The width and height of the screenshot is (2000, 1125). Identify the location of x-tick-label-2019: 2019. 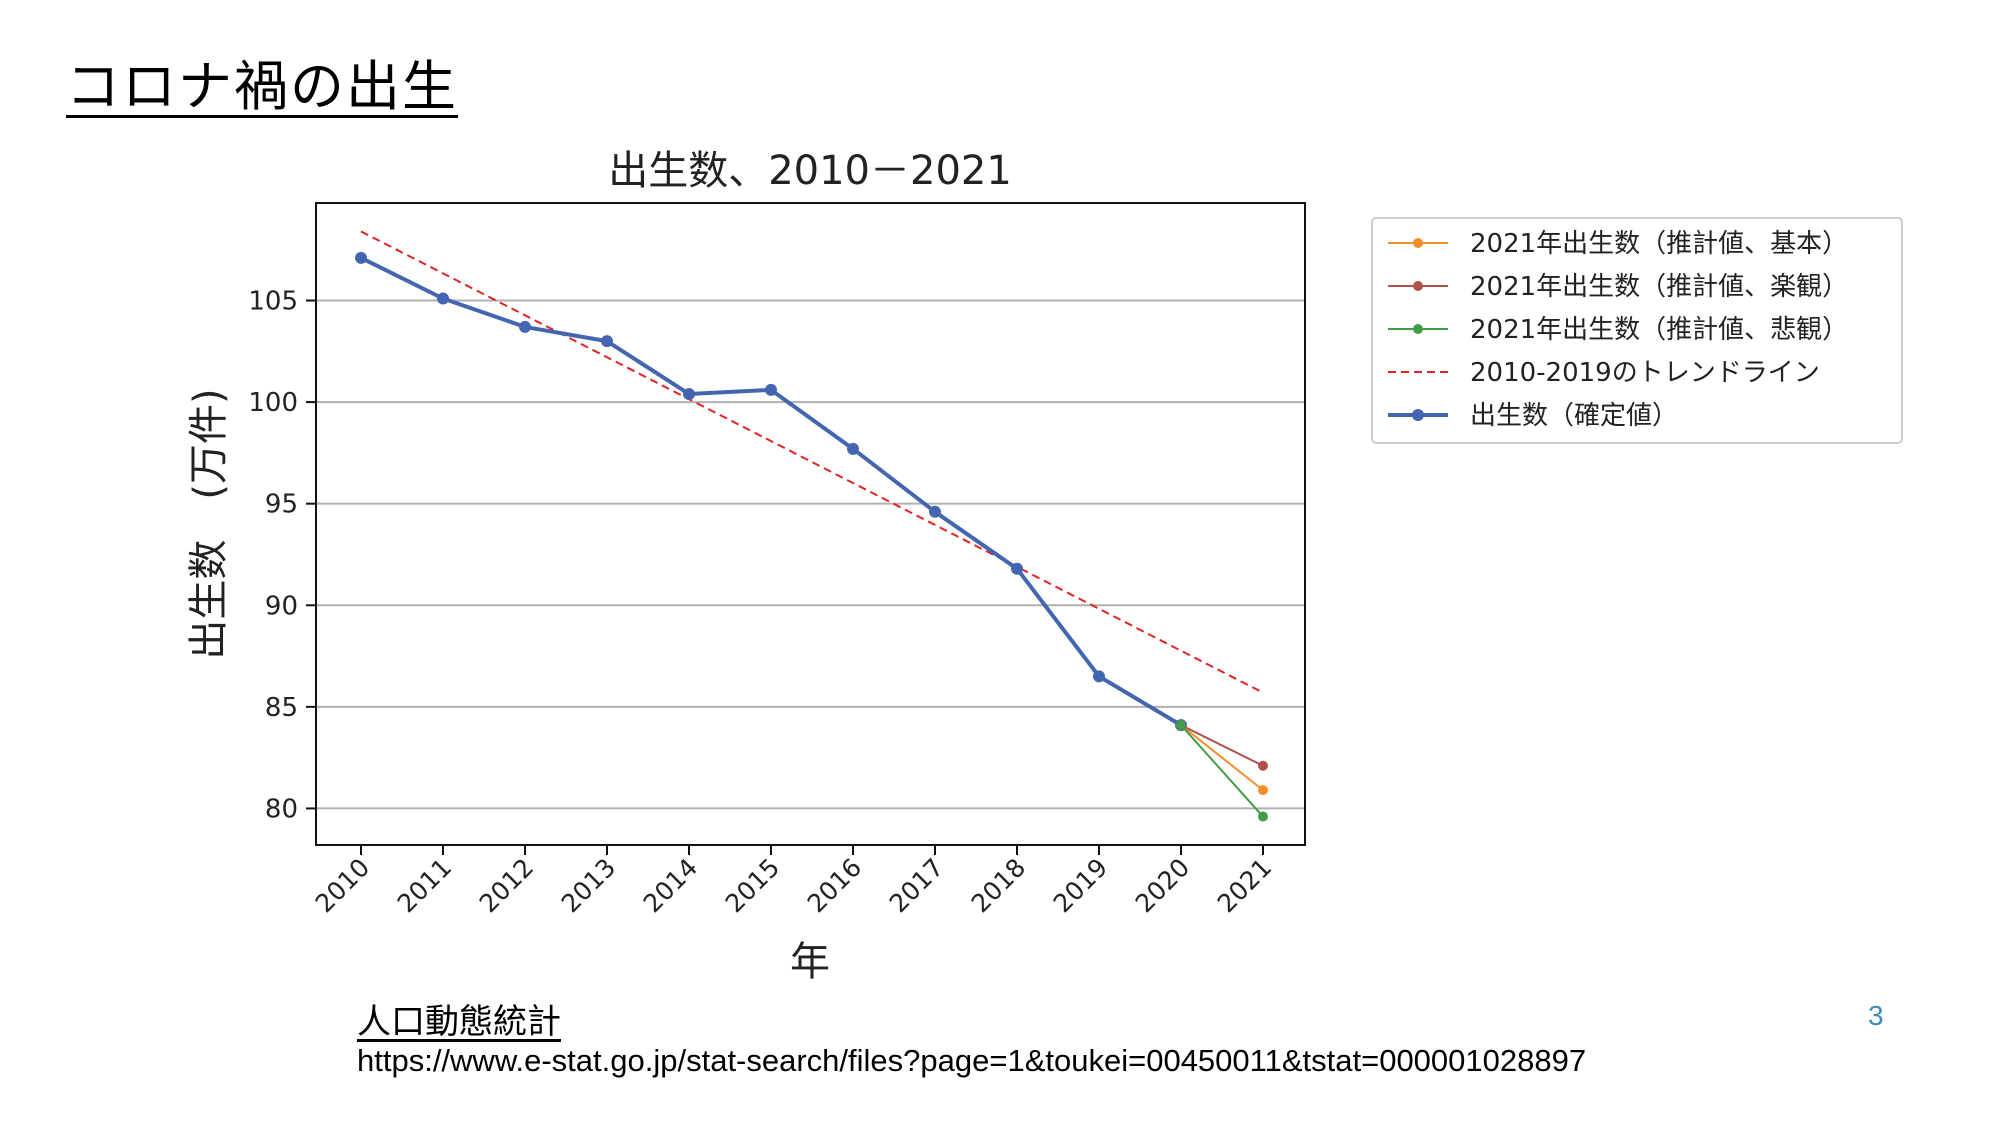
(1080, 885).